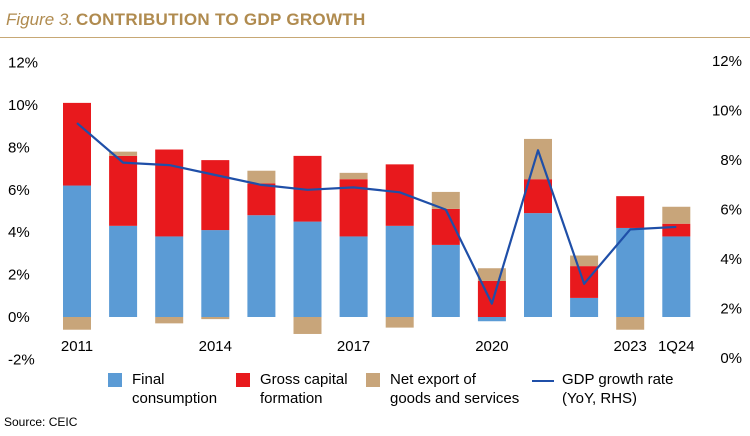  I want to click on x-tick-label: 2020, so click(491, 346).